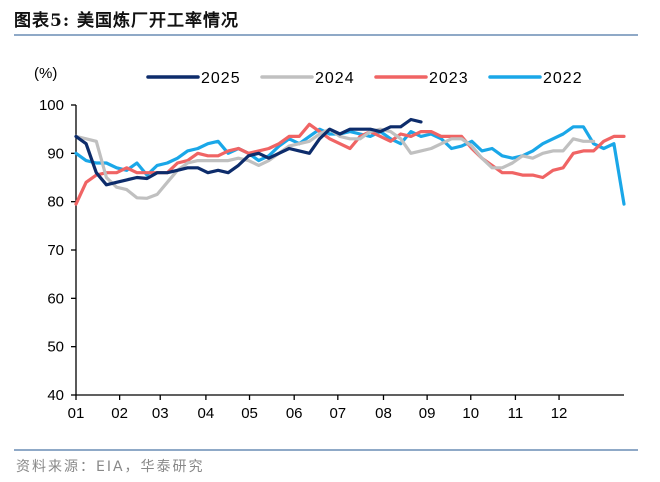 Image resolution: width=660 pixels, height=482 pixels. What do you see at coordinates (326, 35) in the screenshot?
I see `title-divider` at bounding box center [326, 35].